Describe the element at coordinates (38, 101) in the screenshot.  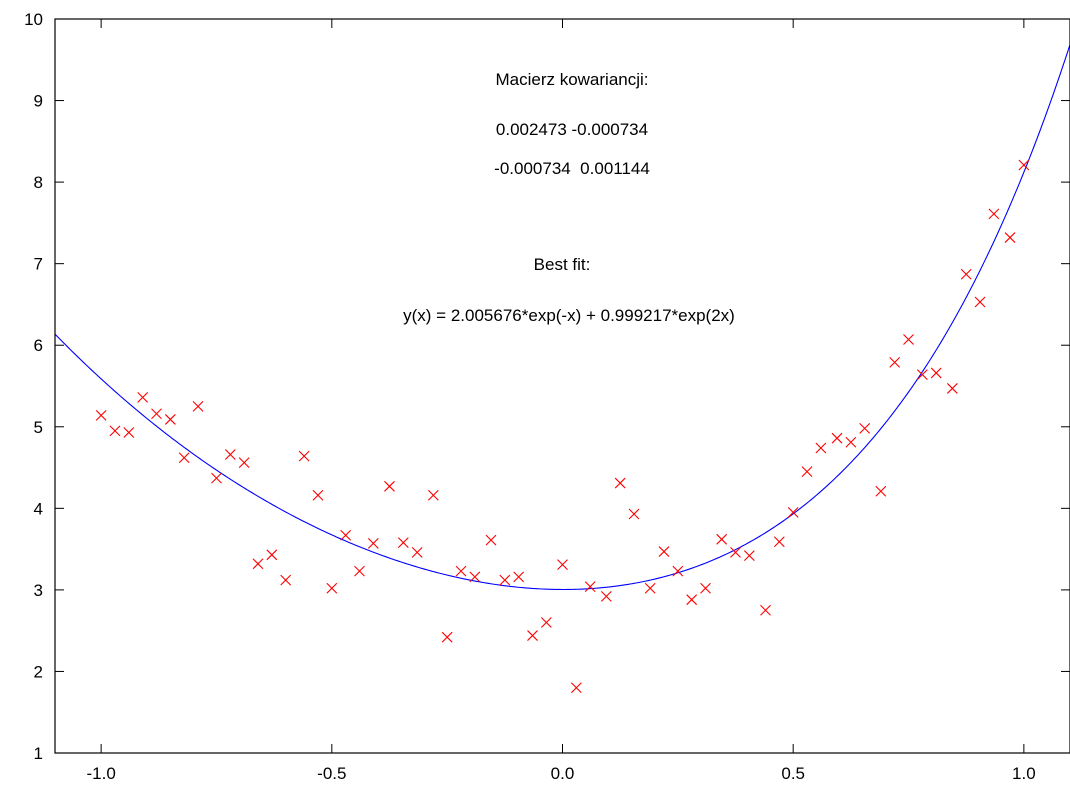
I see `y-tick-label: 9` at that location.